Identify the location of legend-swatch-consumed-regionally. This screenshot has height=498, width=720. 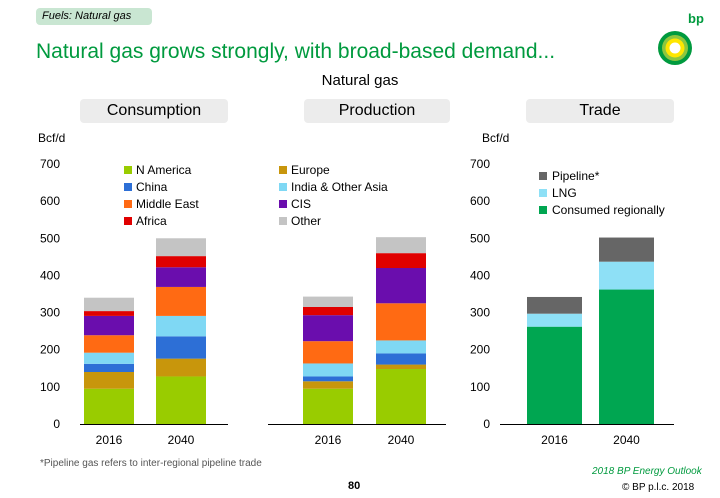
(543, 210).